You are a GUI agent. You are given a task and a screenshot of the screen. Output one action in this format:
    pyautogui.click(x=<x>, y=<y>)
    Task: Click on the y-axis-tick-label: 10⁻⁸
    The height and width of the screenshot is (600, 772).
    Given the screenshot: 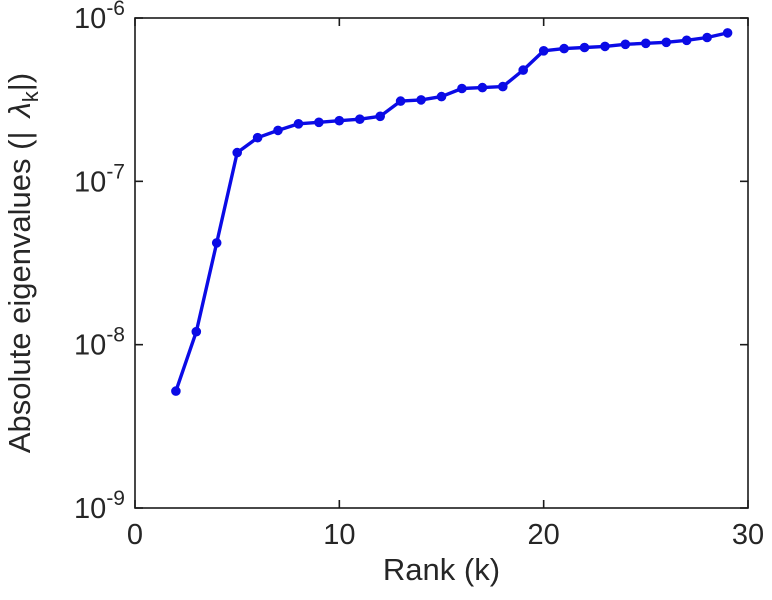 What is the action you would take?
    pyautogui.click(x=99, y=343)
    